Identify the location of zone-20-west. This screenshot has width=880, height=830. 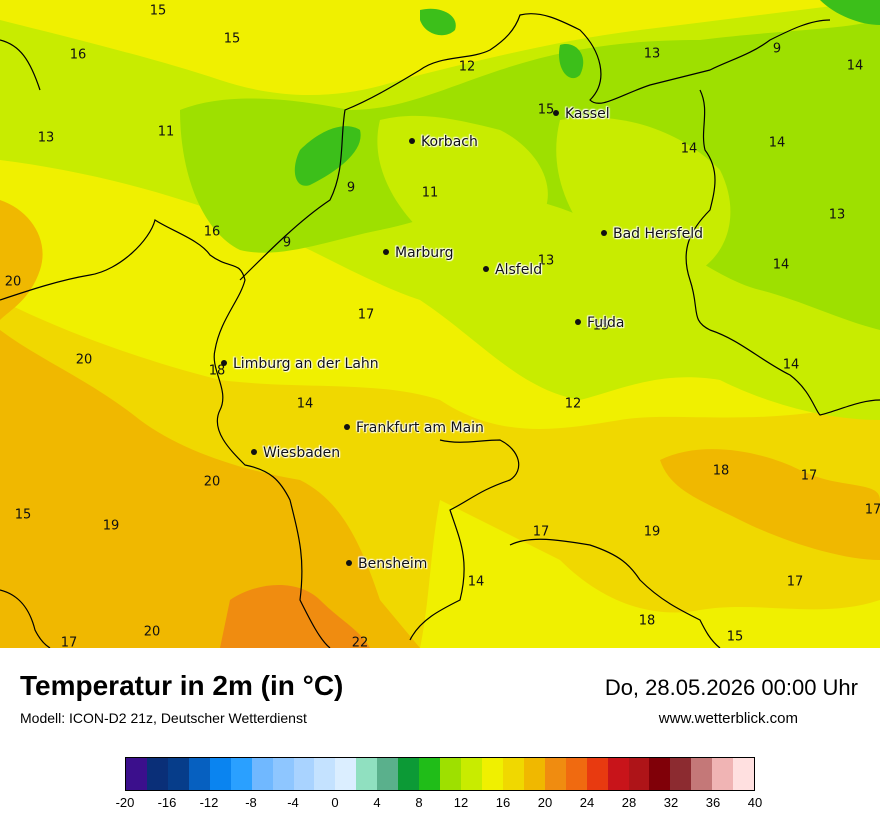
(21, 260).